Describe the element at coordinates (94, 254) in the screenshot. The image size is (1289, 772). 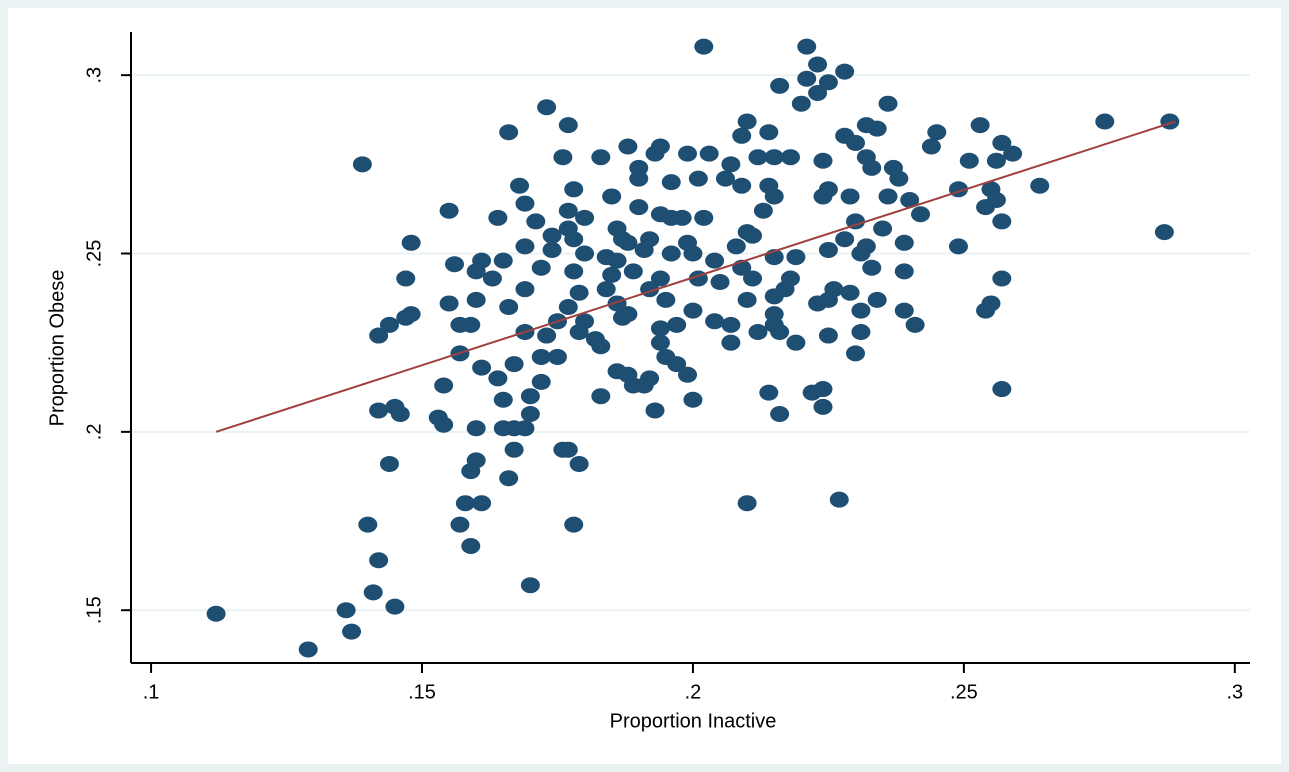
I see `y-tick-label: .25` at that location.